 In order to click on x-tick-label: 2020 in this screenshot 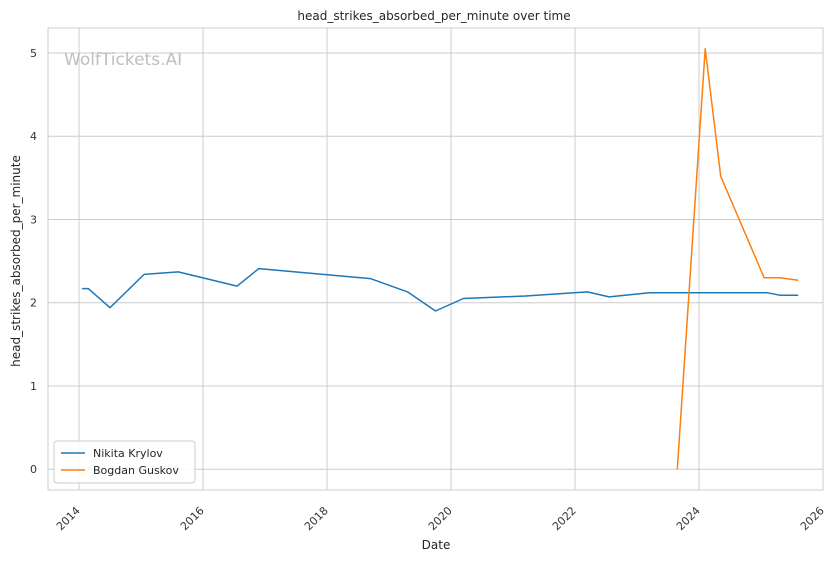, I will do `click(440, 518)`.